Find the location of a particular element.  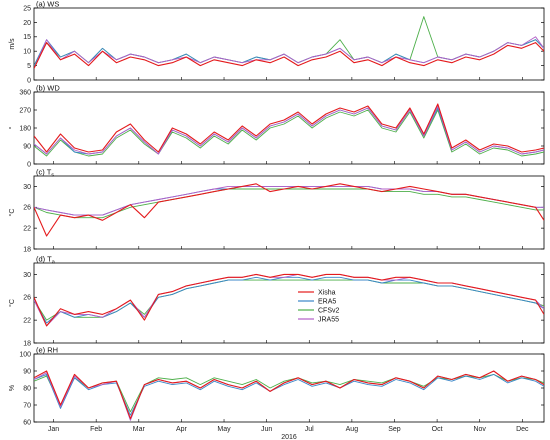

panel-title: (a) WS is located at coordinates (47, 4).